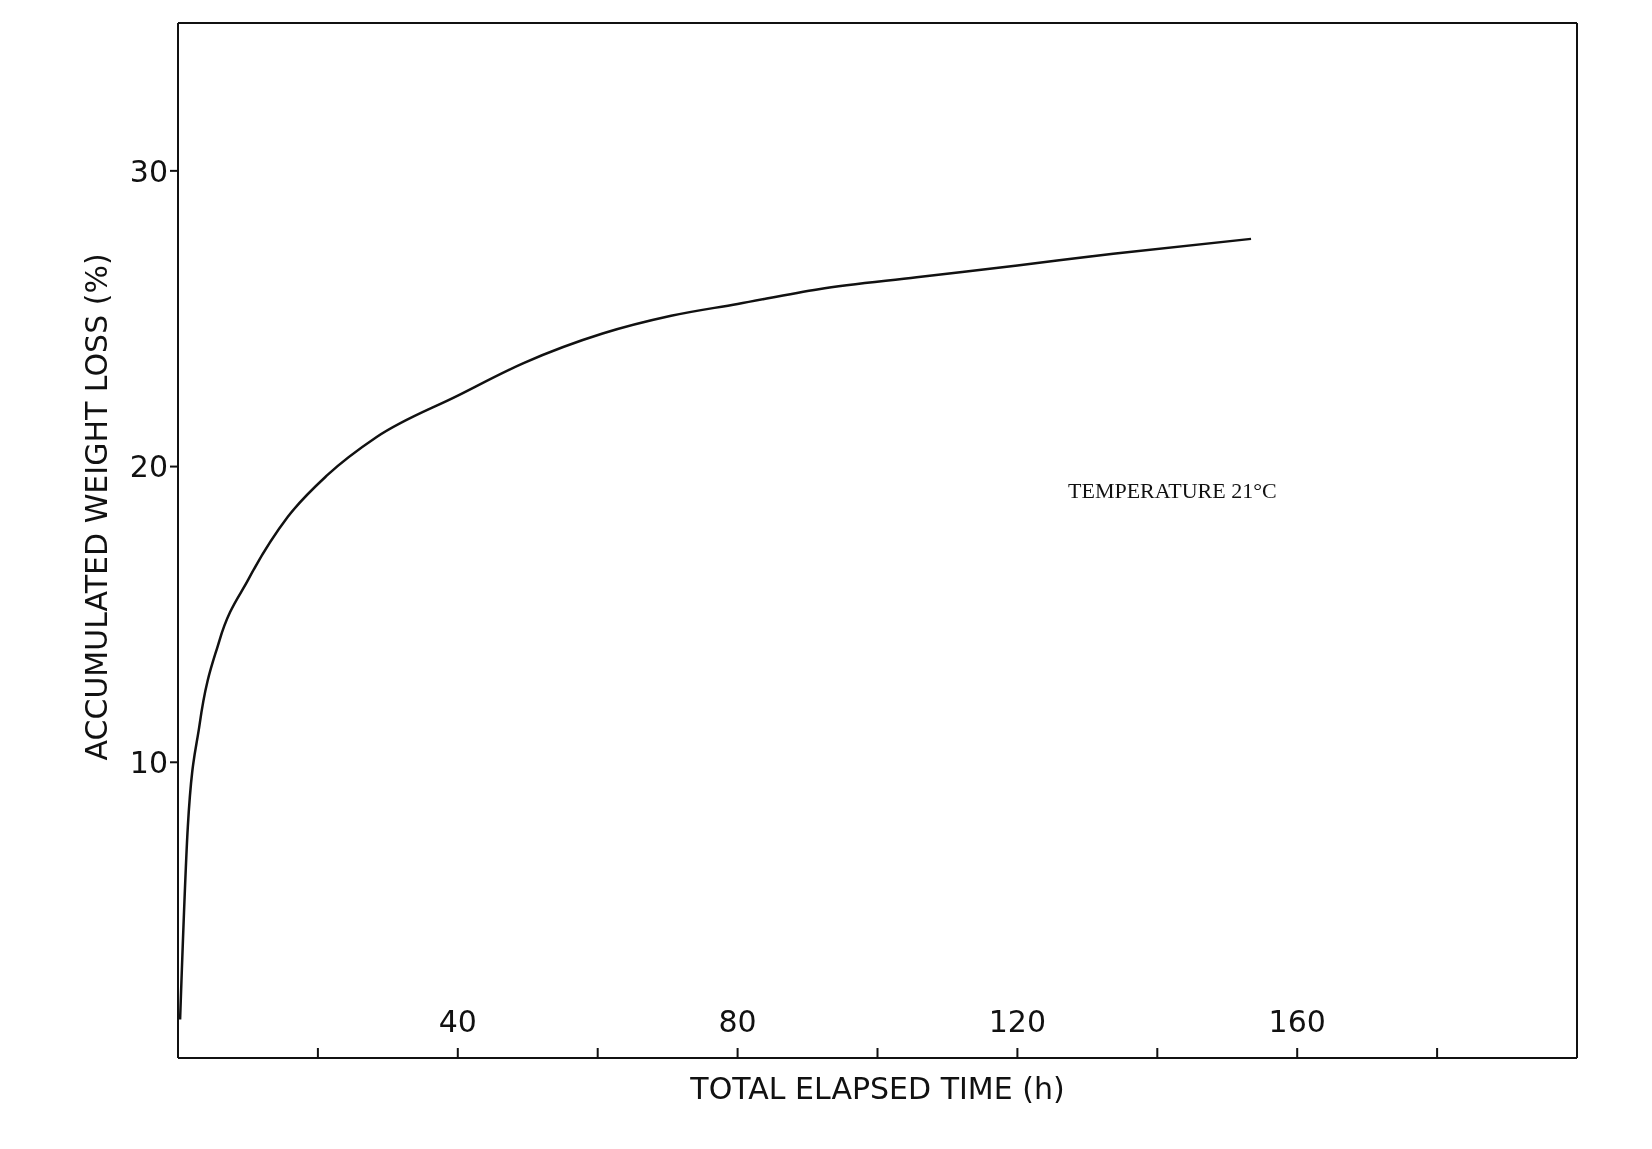 Image resolution: width=1652 pixels, height=1149 pixels. What do you see at coordinates (148, 467) in the screenshot?
I see `y-tick-label: 20` at bounding box center [148, 467].